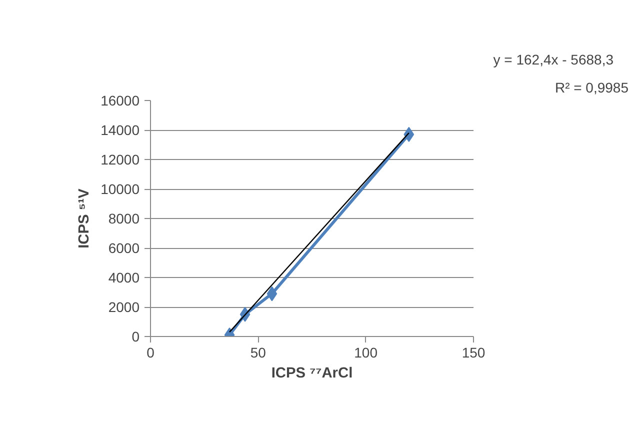 This screenshot has width=643, height=431. What do you see at coordinates (136, 336) in the screenshot?
I see `y-tick-label: 0` at bounding box center [136, 336].